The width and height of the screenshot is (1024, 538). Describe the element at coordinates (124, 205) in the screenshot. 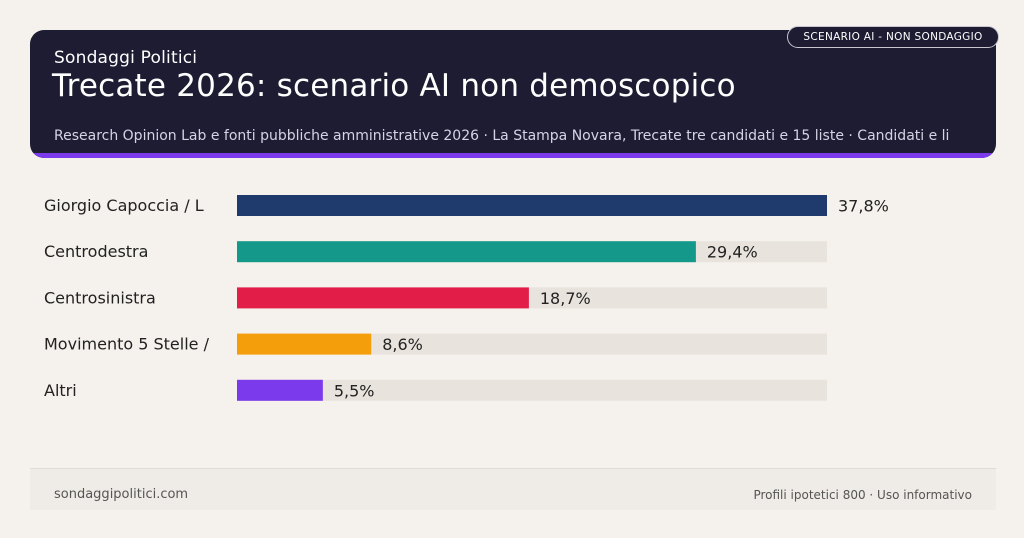

I see `category-label: Giorgio Capoccia / L` at that location.